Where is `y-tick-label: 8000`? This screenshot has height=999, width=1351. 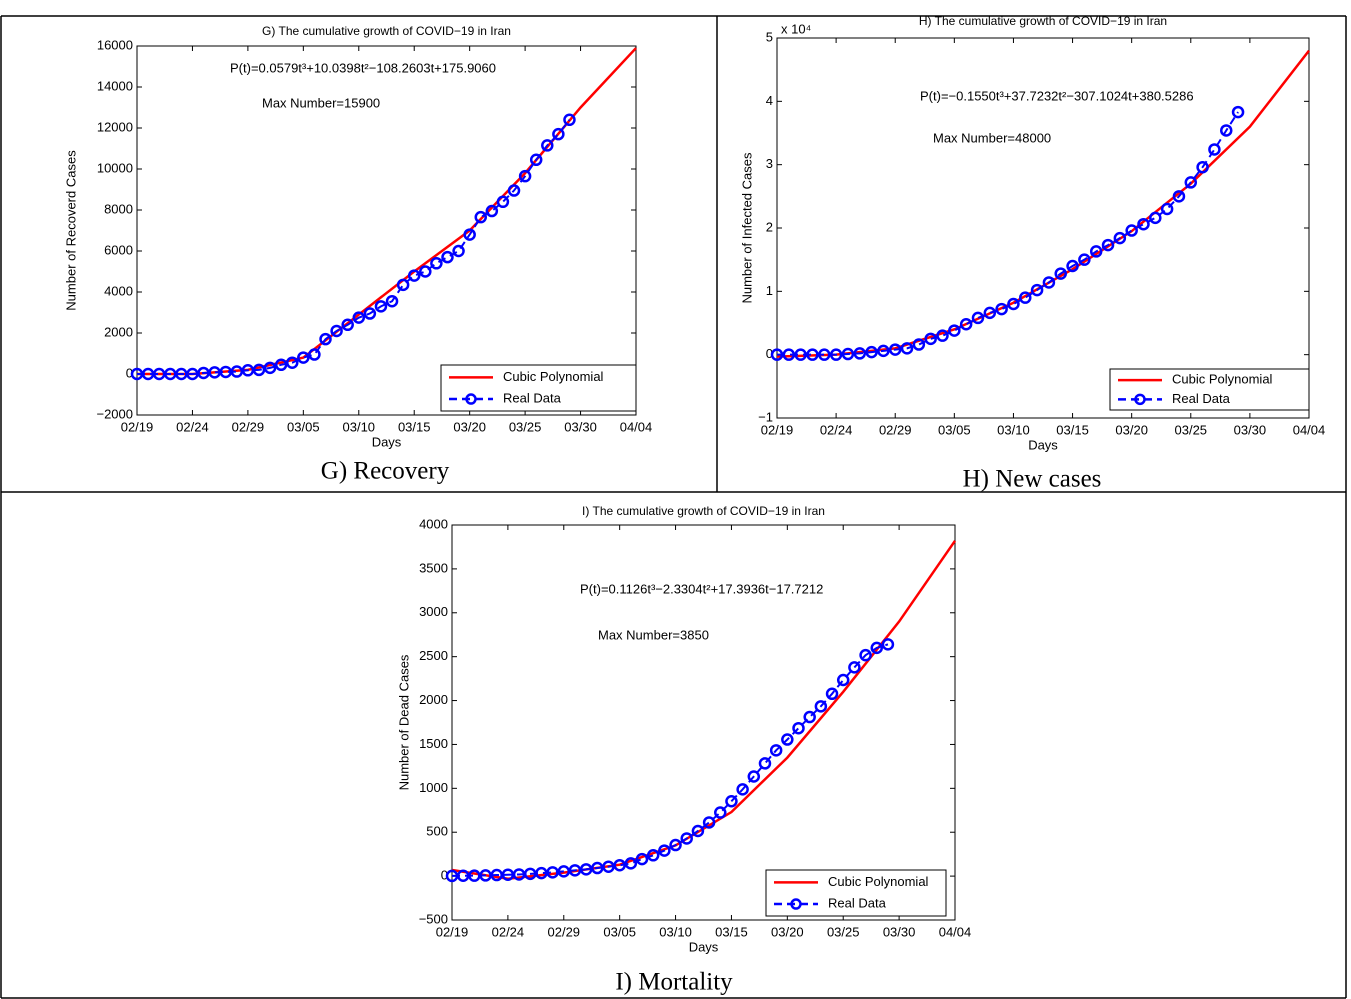 y-tick-label: 8000 is located at coordinates (118, 208).